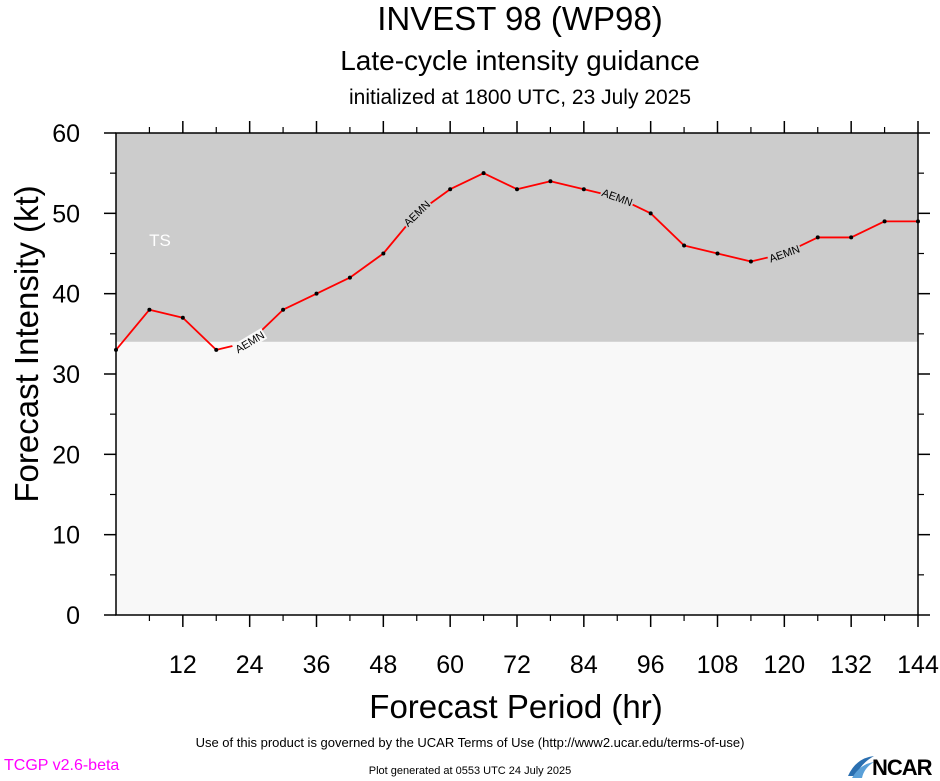 This screenshot has height=781, width=940. What do you see at coordinates (66, 455) in the screenshot?
I see `y-tick-label: 20` at bounding box center [66, 455].